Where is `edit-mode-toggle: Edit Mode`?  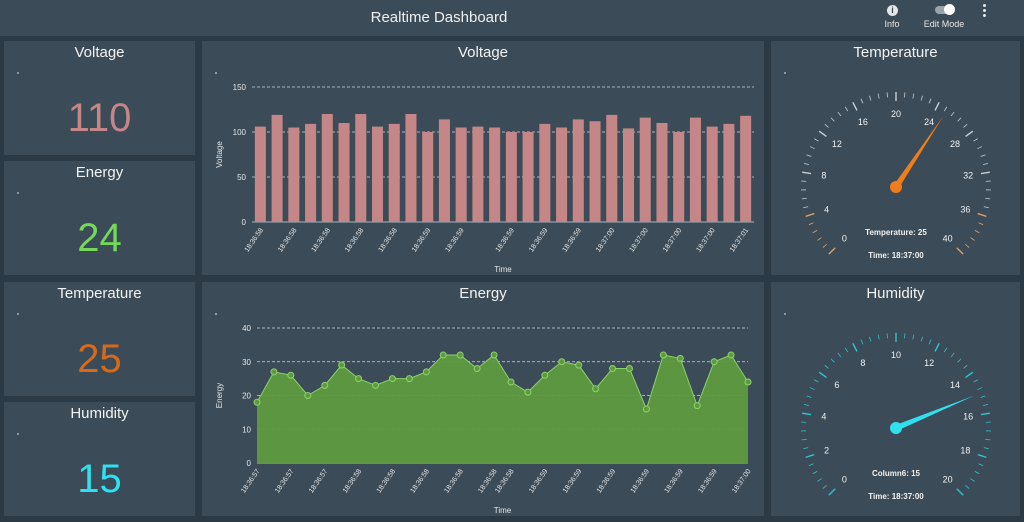 edit-mode-toggle: Edit Mode is located at coordinates (944, 18).